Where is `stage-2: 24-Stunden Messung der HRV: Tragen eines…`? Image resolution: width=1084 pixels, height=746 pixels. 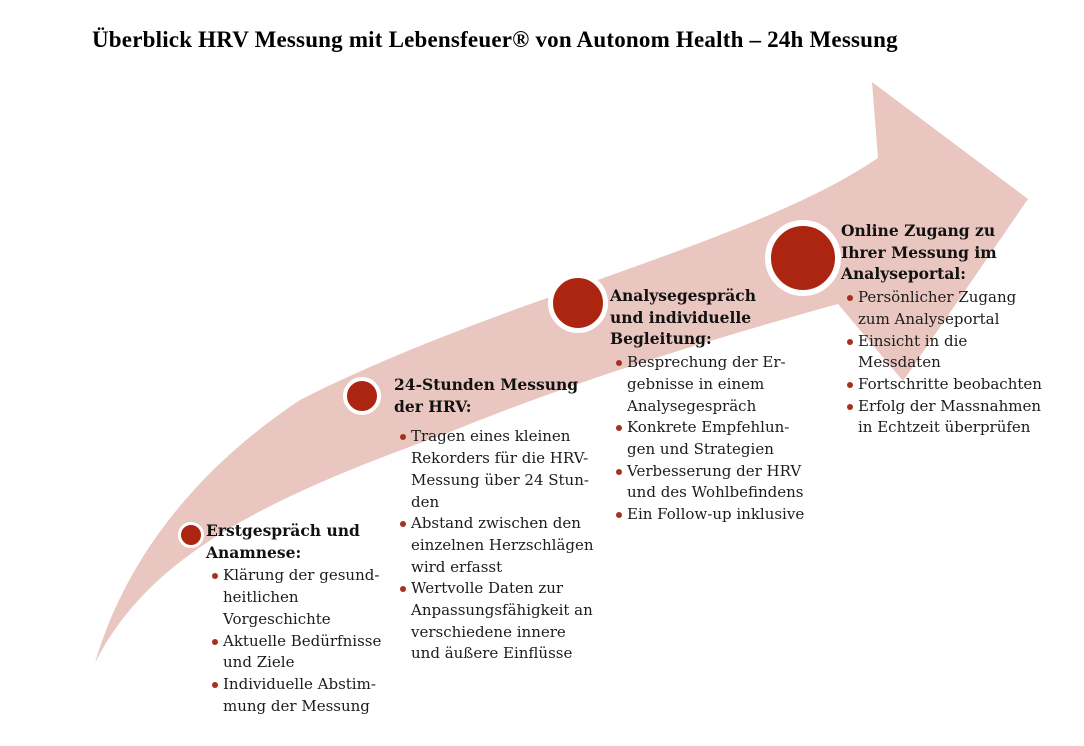 stage-2: 24-Stunden Messung der HRV: Tragen eines… is located at coordinates (494, 519).